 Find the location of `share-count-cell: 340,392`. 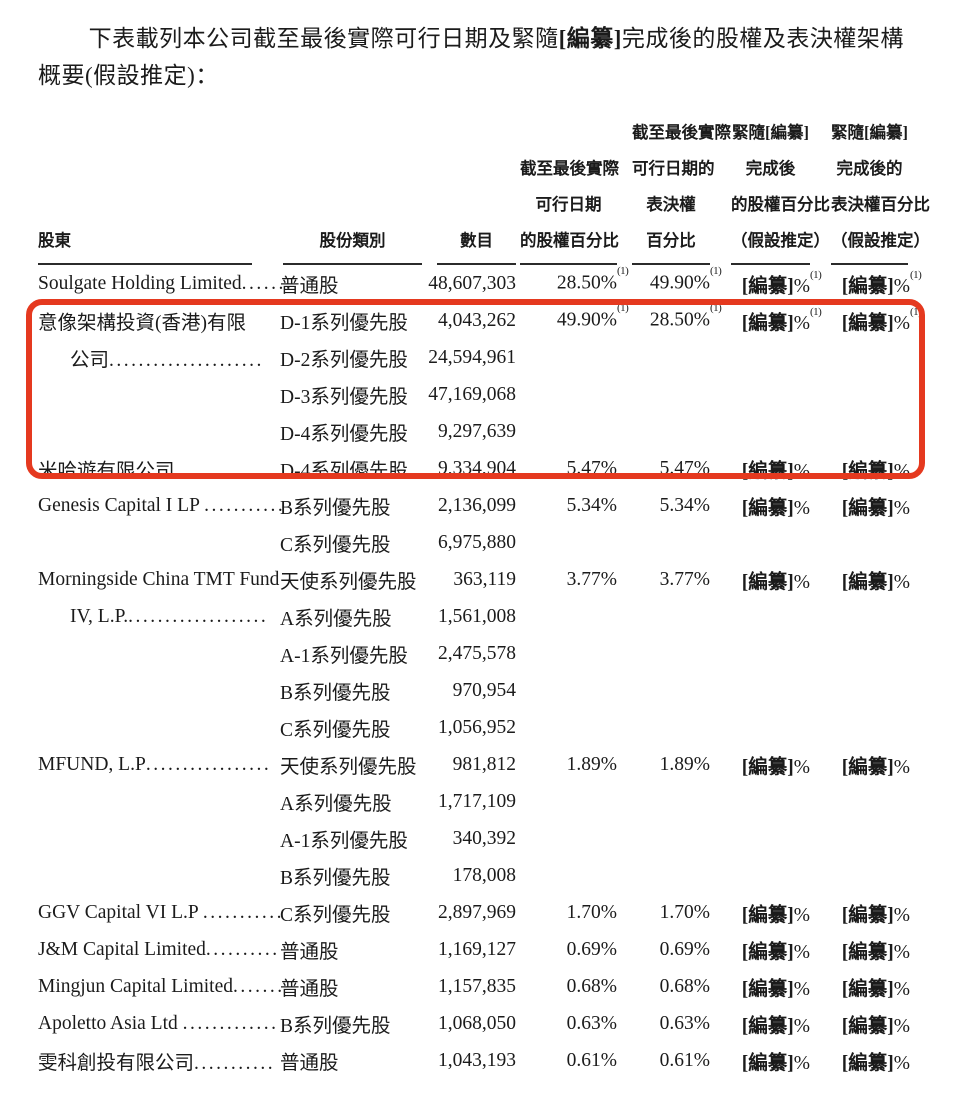

share-count-cell: 340,392 is located at coordinates (484, 838).